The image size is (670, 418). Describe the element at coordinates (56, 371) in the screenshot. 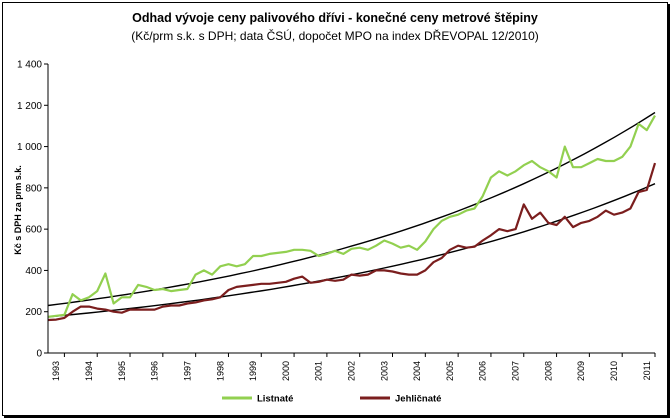

I see `x-tick-label: 1993` at that location.